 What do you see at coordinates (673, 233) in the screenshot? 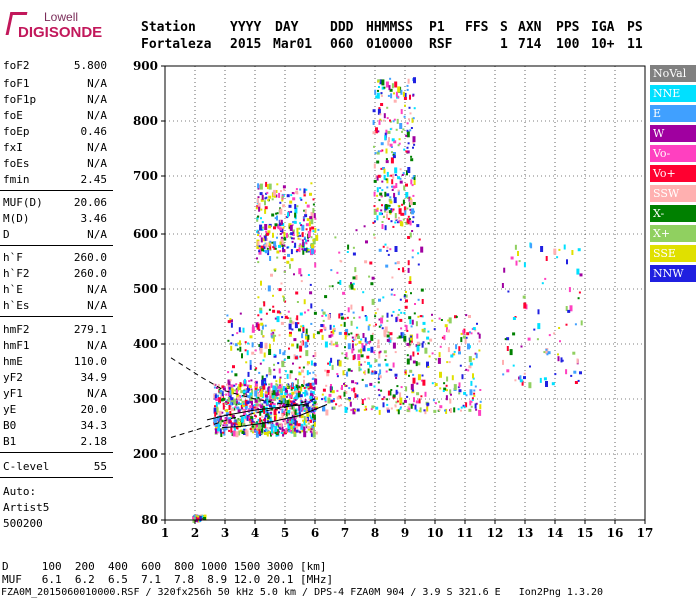
I see `legend-item: X+` at bounding box center [673, 233].